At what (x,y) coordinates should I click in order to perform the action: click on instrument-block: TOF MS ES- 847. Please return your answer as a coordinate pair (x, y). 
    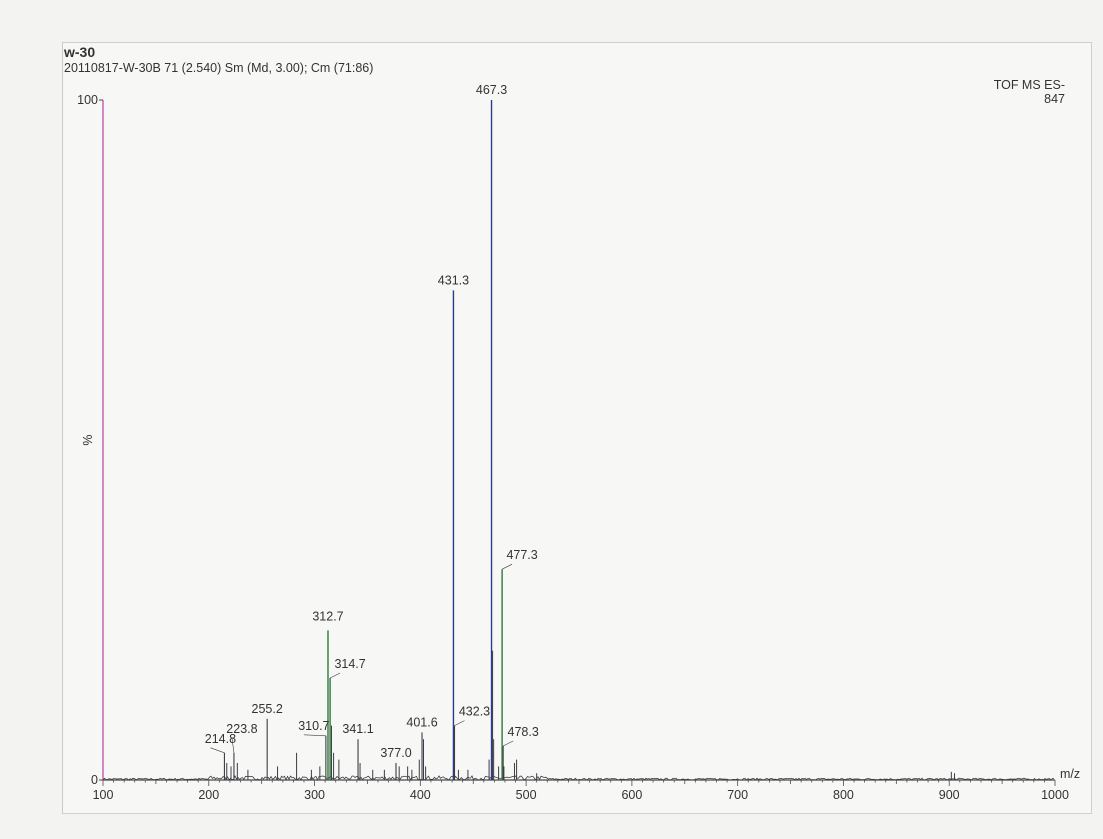
    Looking at the image, I should click on (1029, 92).